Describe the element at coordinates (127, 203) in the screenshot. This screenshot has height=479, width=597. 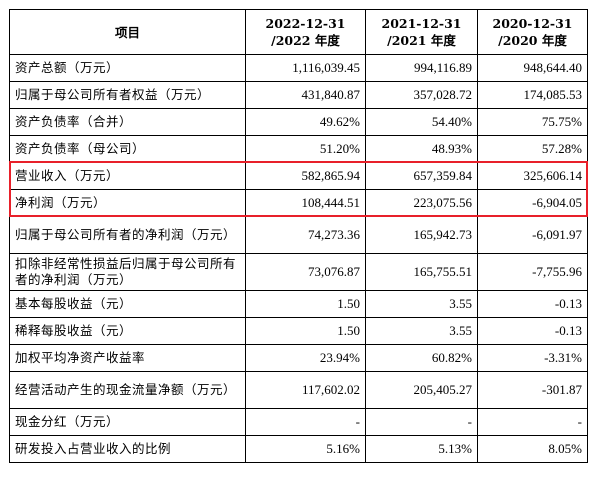
I see `row-label: 净利润（万元）` at that location.